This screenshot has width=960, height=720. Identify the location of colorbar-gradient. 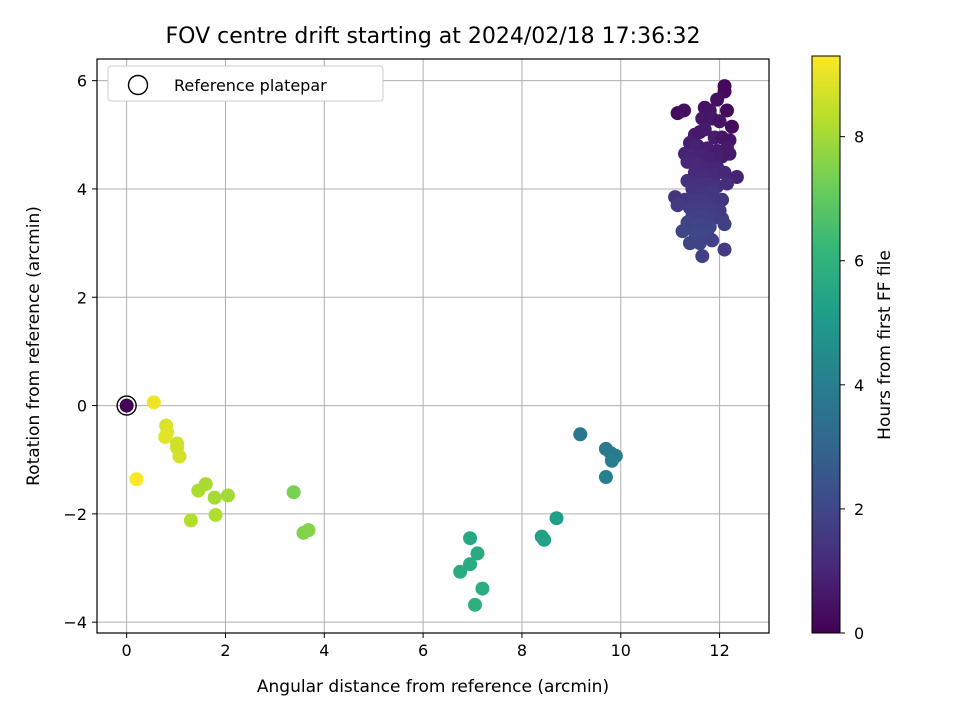
(826, 344).